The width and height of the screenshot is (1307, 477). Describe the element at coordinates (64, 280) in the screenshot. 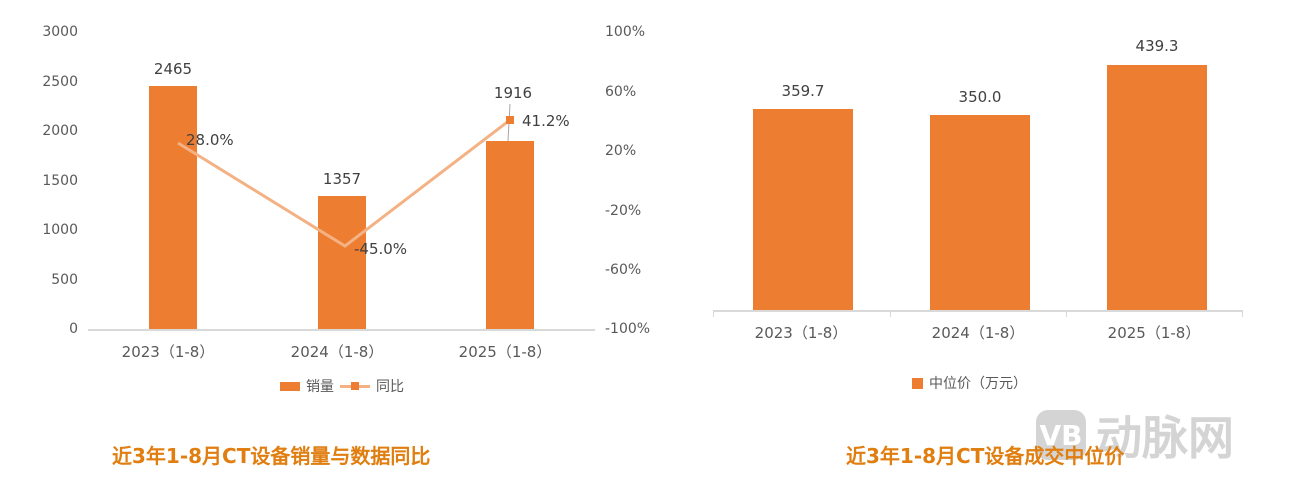

I see `y-tick: 500` at that location.